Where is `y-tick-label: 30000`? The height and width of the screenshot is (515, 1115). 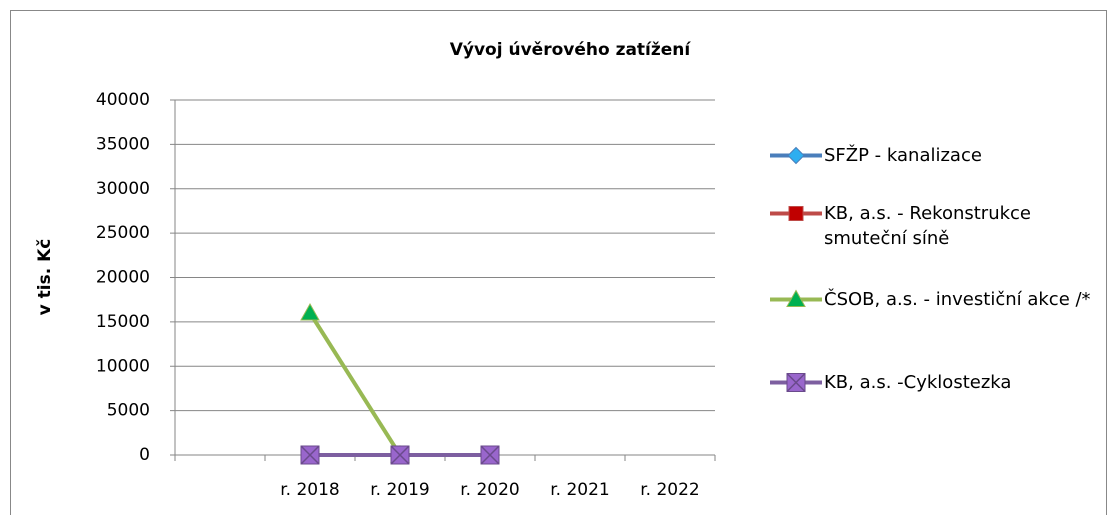 y-tick-label: 30000 is located at coordinates (123, 189).